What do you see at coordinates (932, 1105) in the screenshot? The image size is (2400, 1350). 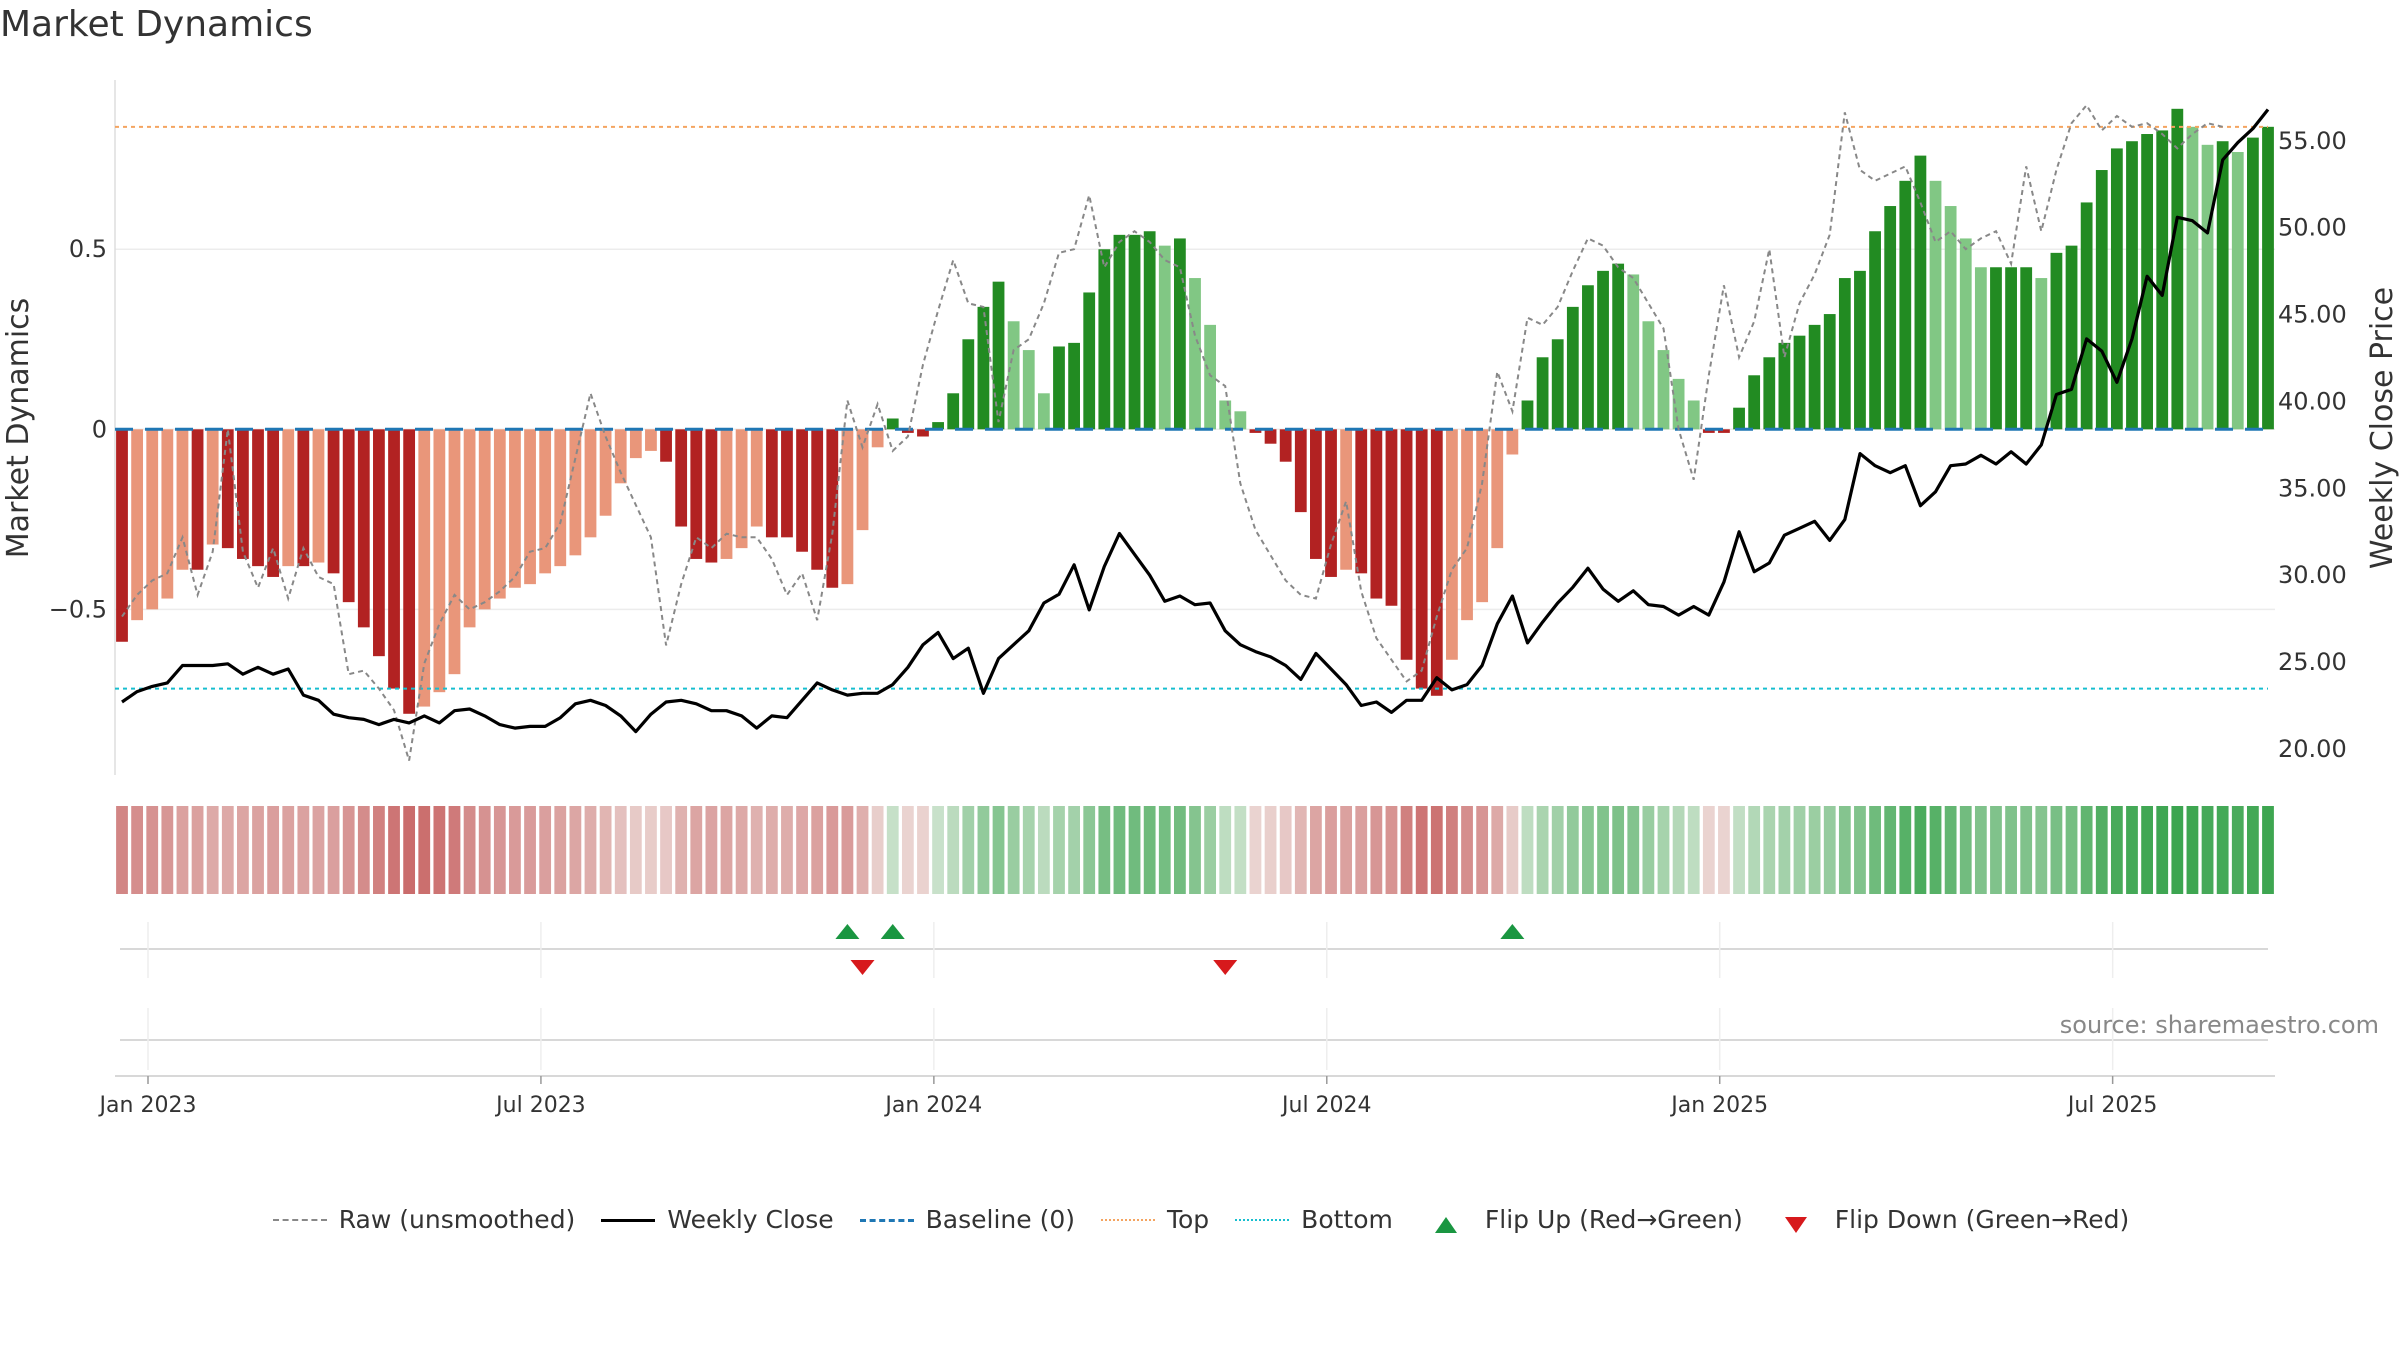 I see `date-tick-label: Jan 2024` at bounding box center [932, 1105].